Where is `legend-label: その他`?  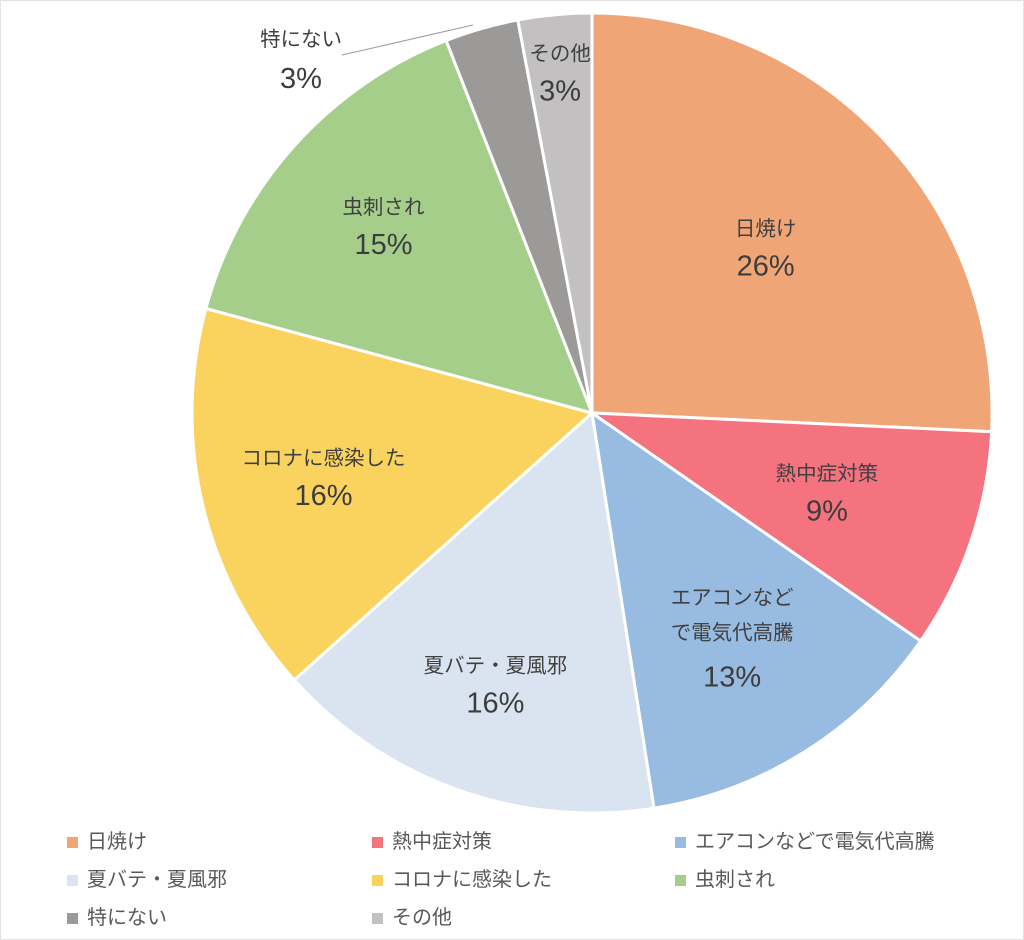 legend-label: その他 is located at coordinates (422, 918).